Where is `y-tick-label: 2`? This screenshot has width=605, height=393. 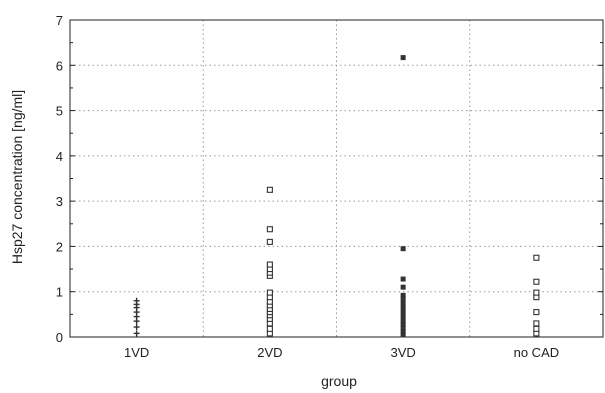 y-tick-label: 2 is located at coordinates (59, 246).